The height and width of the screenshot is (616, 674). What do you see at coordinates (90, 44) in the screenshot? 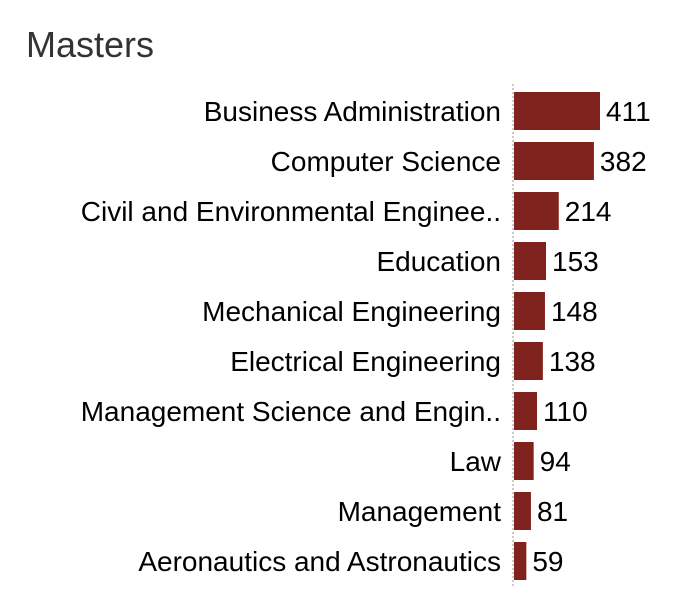
I see `chart-title: Masters` at bounding box center [90, 44].